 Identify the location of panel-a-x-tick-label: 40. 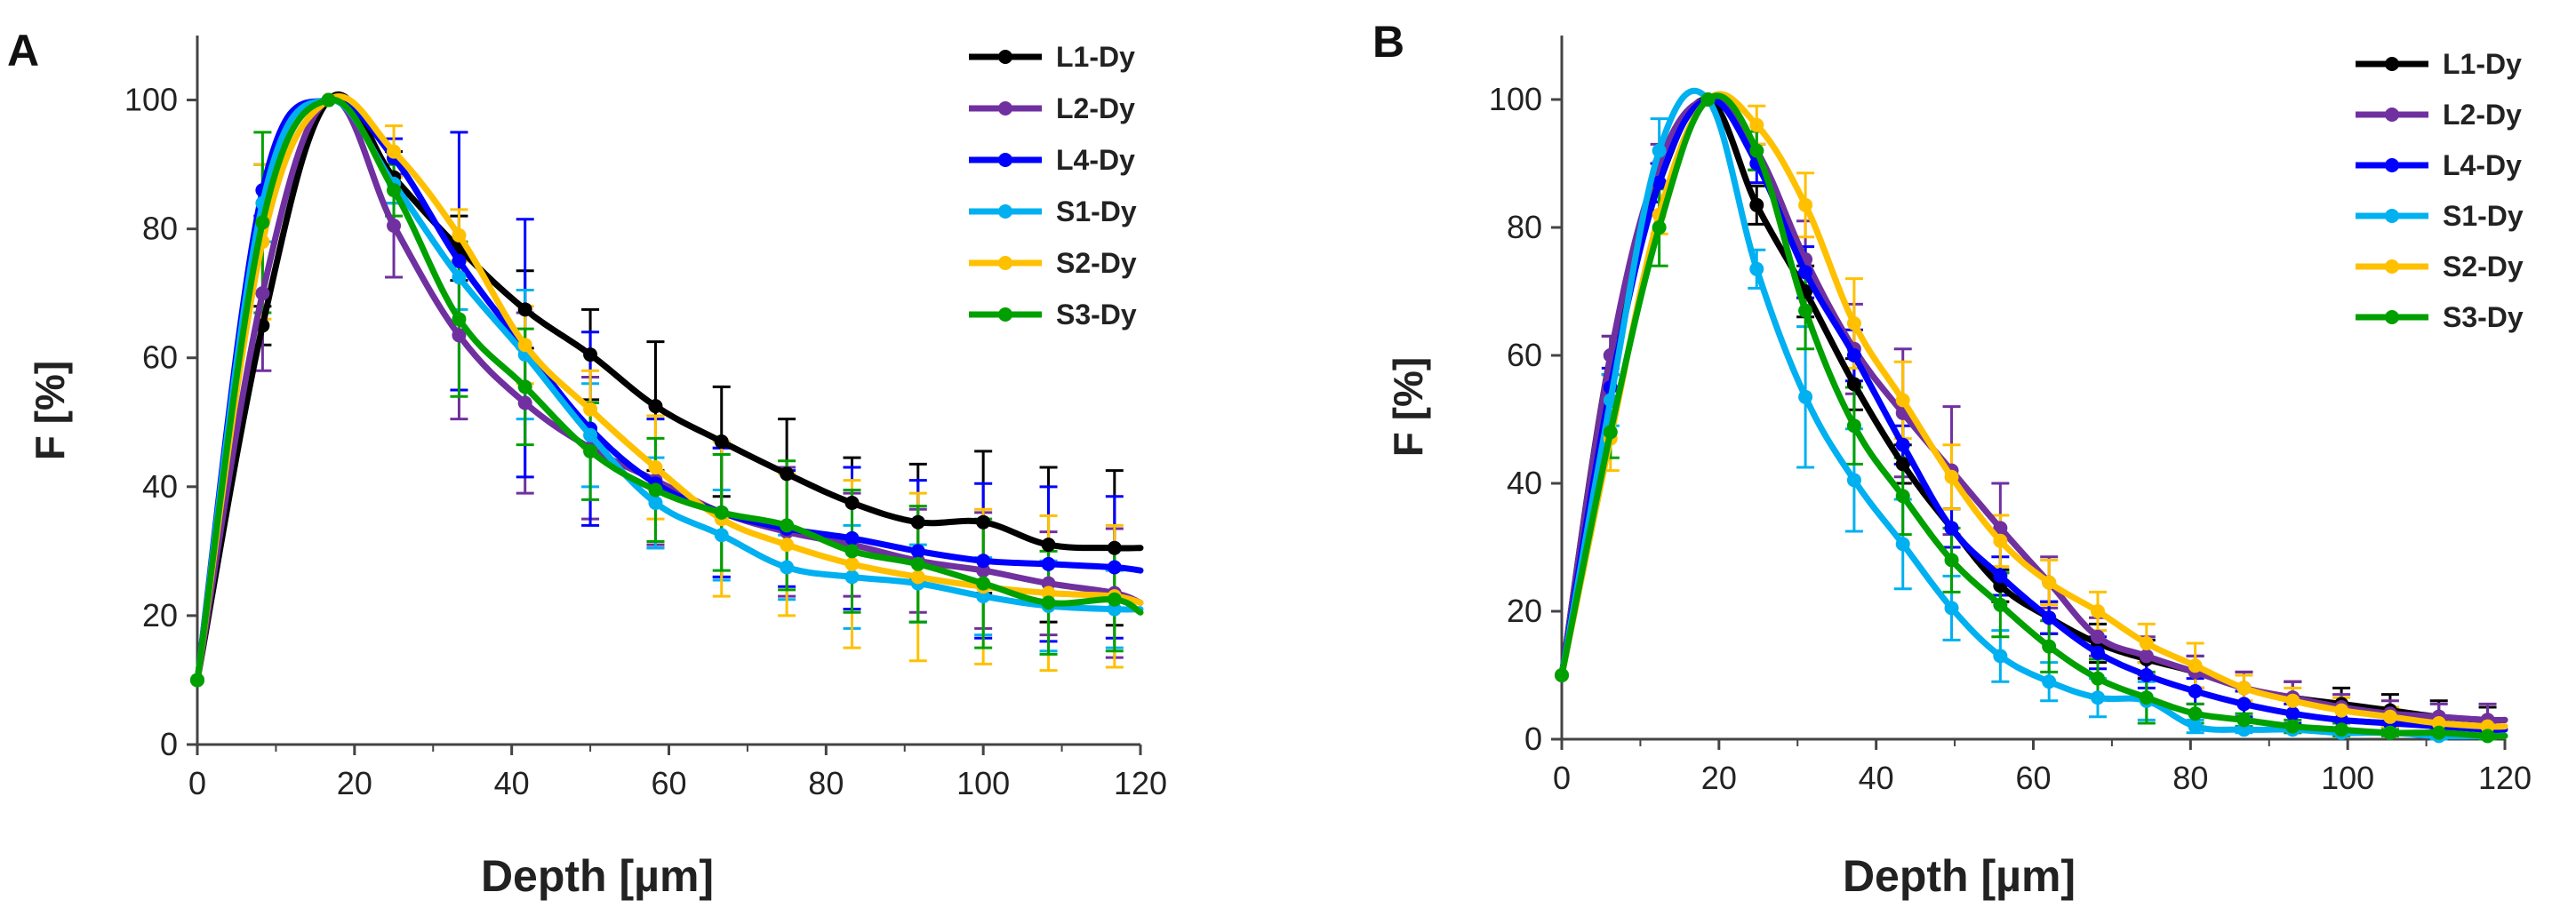
(512, 783).